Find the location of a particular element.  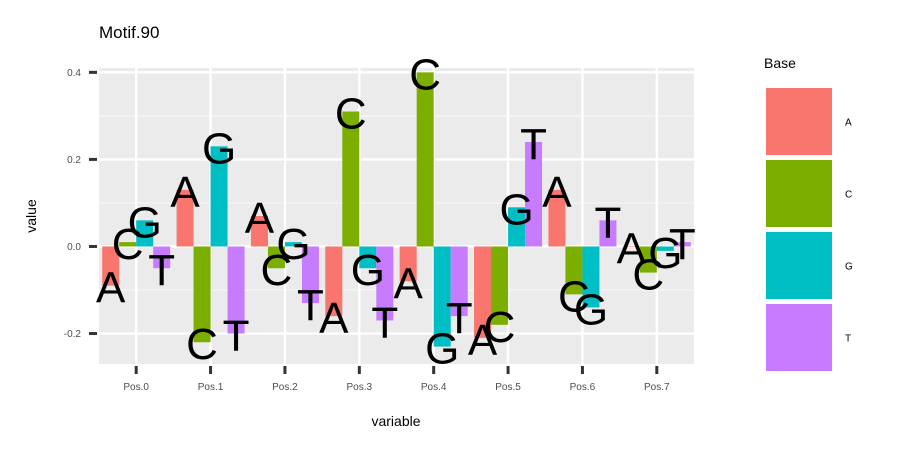

bar-T-Pos.4 is located at coordinates (459, 281).